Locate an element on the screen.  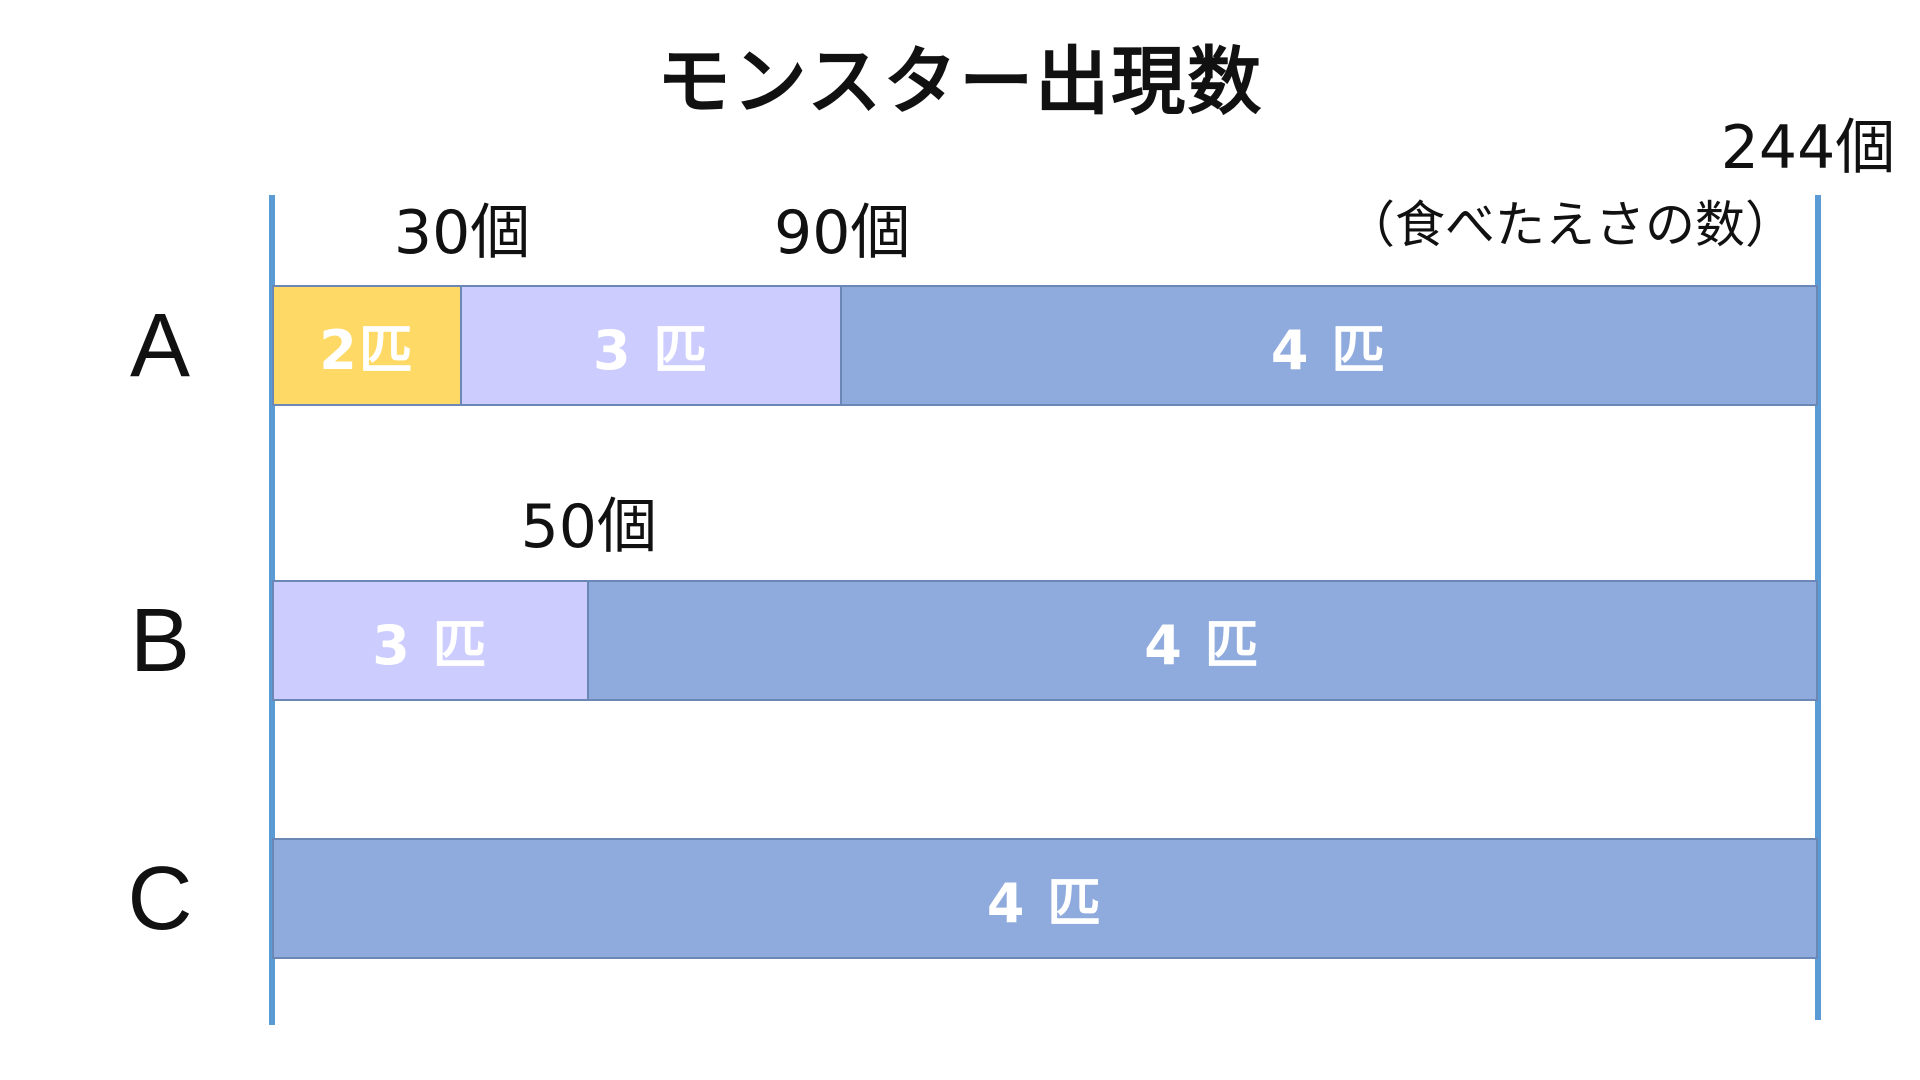
diagram-title: モンスター出現数 is located at coordinates (960, 82).